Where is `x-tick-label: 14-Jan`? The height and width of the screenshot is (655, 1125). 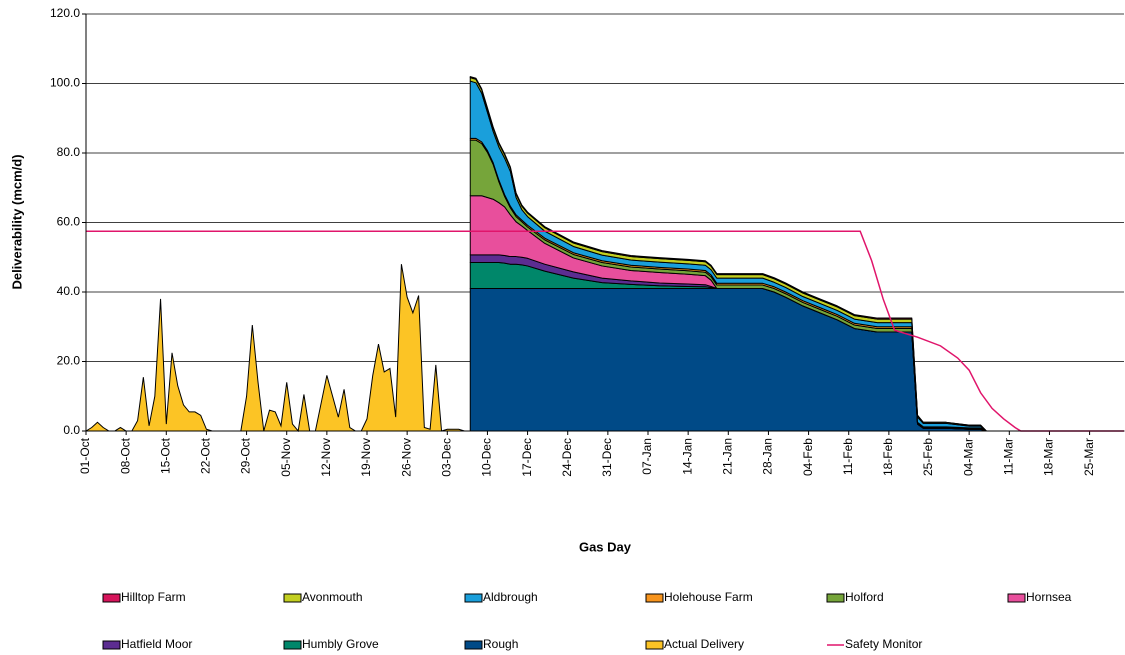 x-tick-label: 14-Jan is located at coordinates (687, 456).